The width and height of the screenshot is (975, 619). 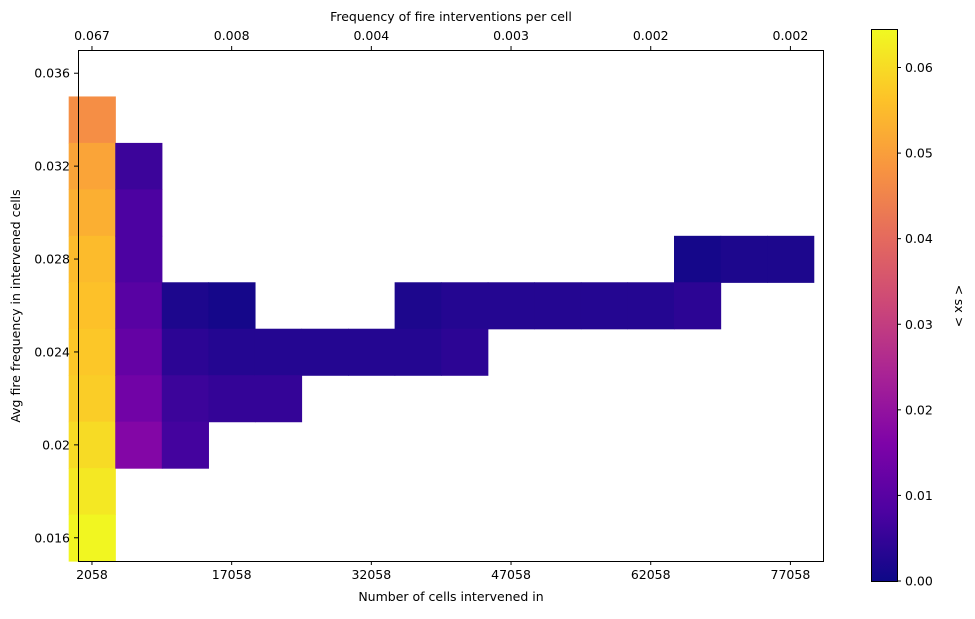 What do you see at coordinates (919, 153) in the screenshot?
I see `colorbar-tick-label: 0.05` at bounding box center [919, 153].